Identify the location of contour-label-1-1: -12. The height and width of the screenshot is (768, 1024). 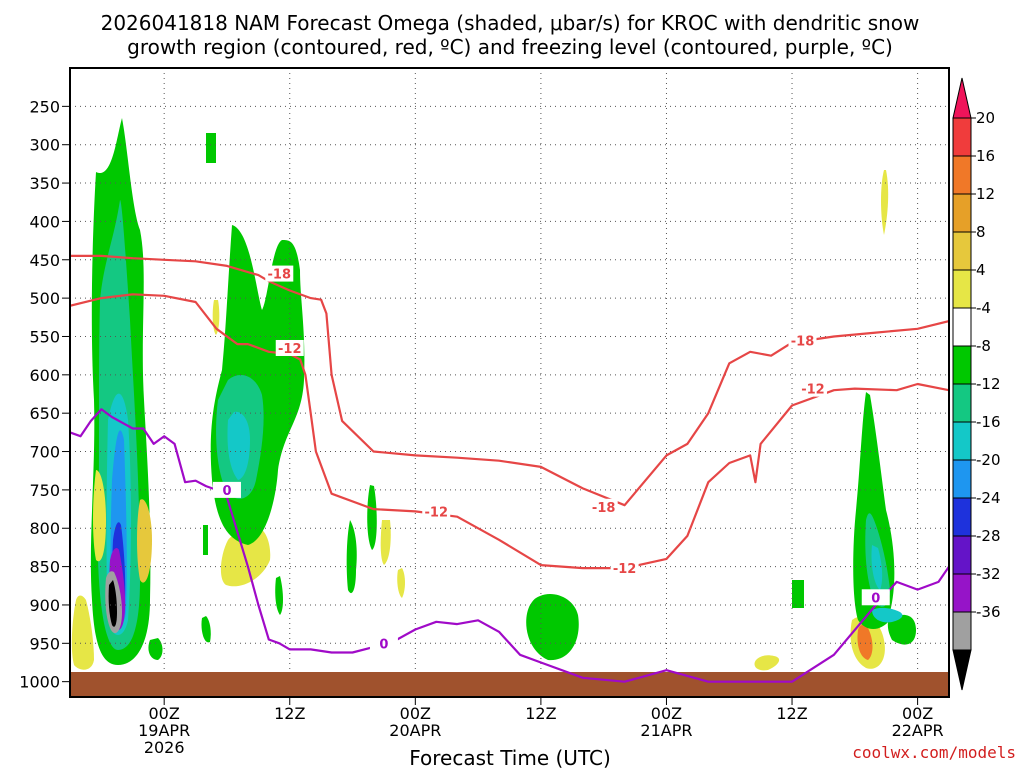
(437, 512).